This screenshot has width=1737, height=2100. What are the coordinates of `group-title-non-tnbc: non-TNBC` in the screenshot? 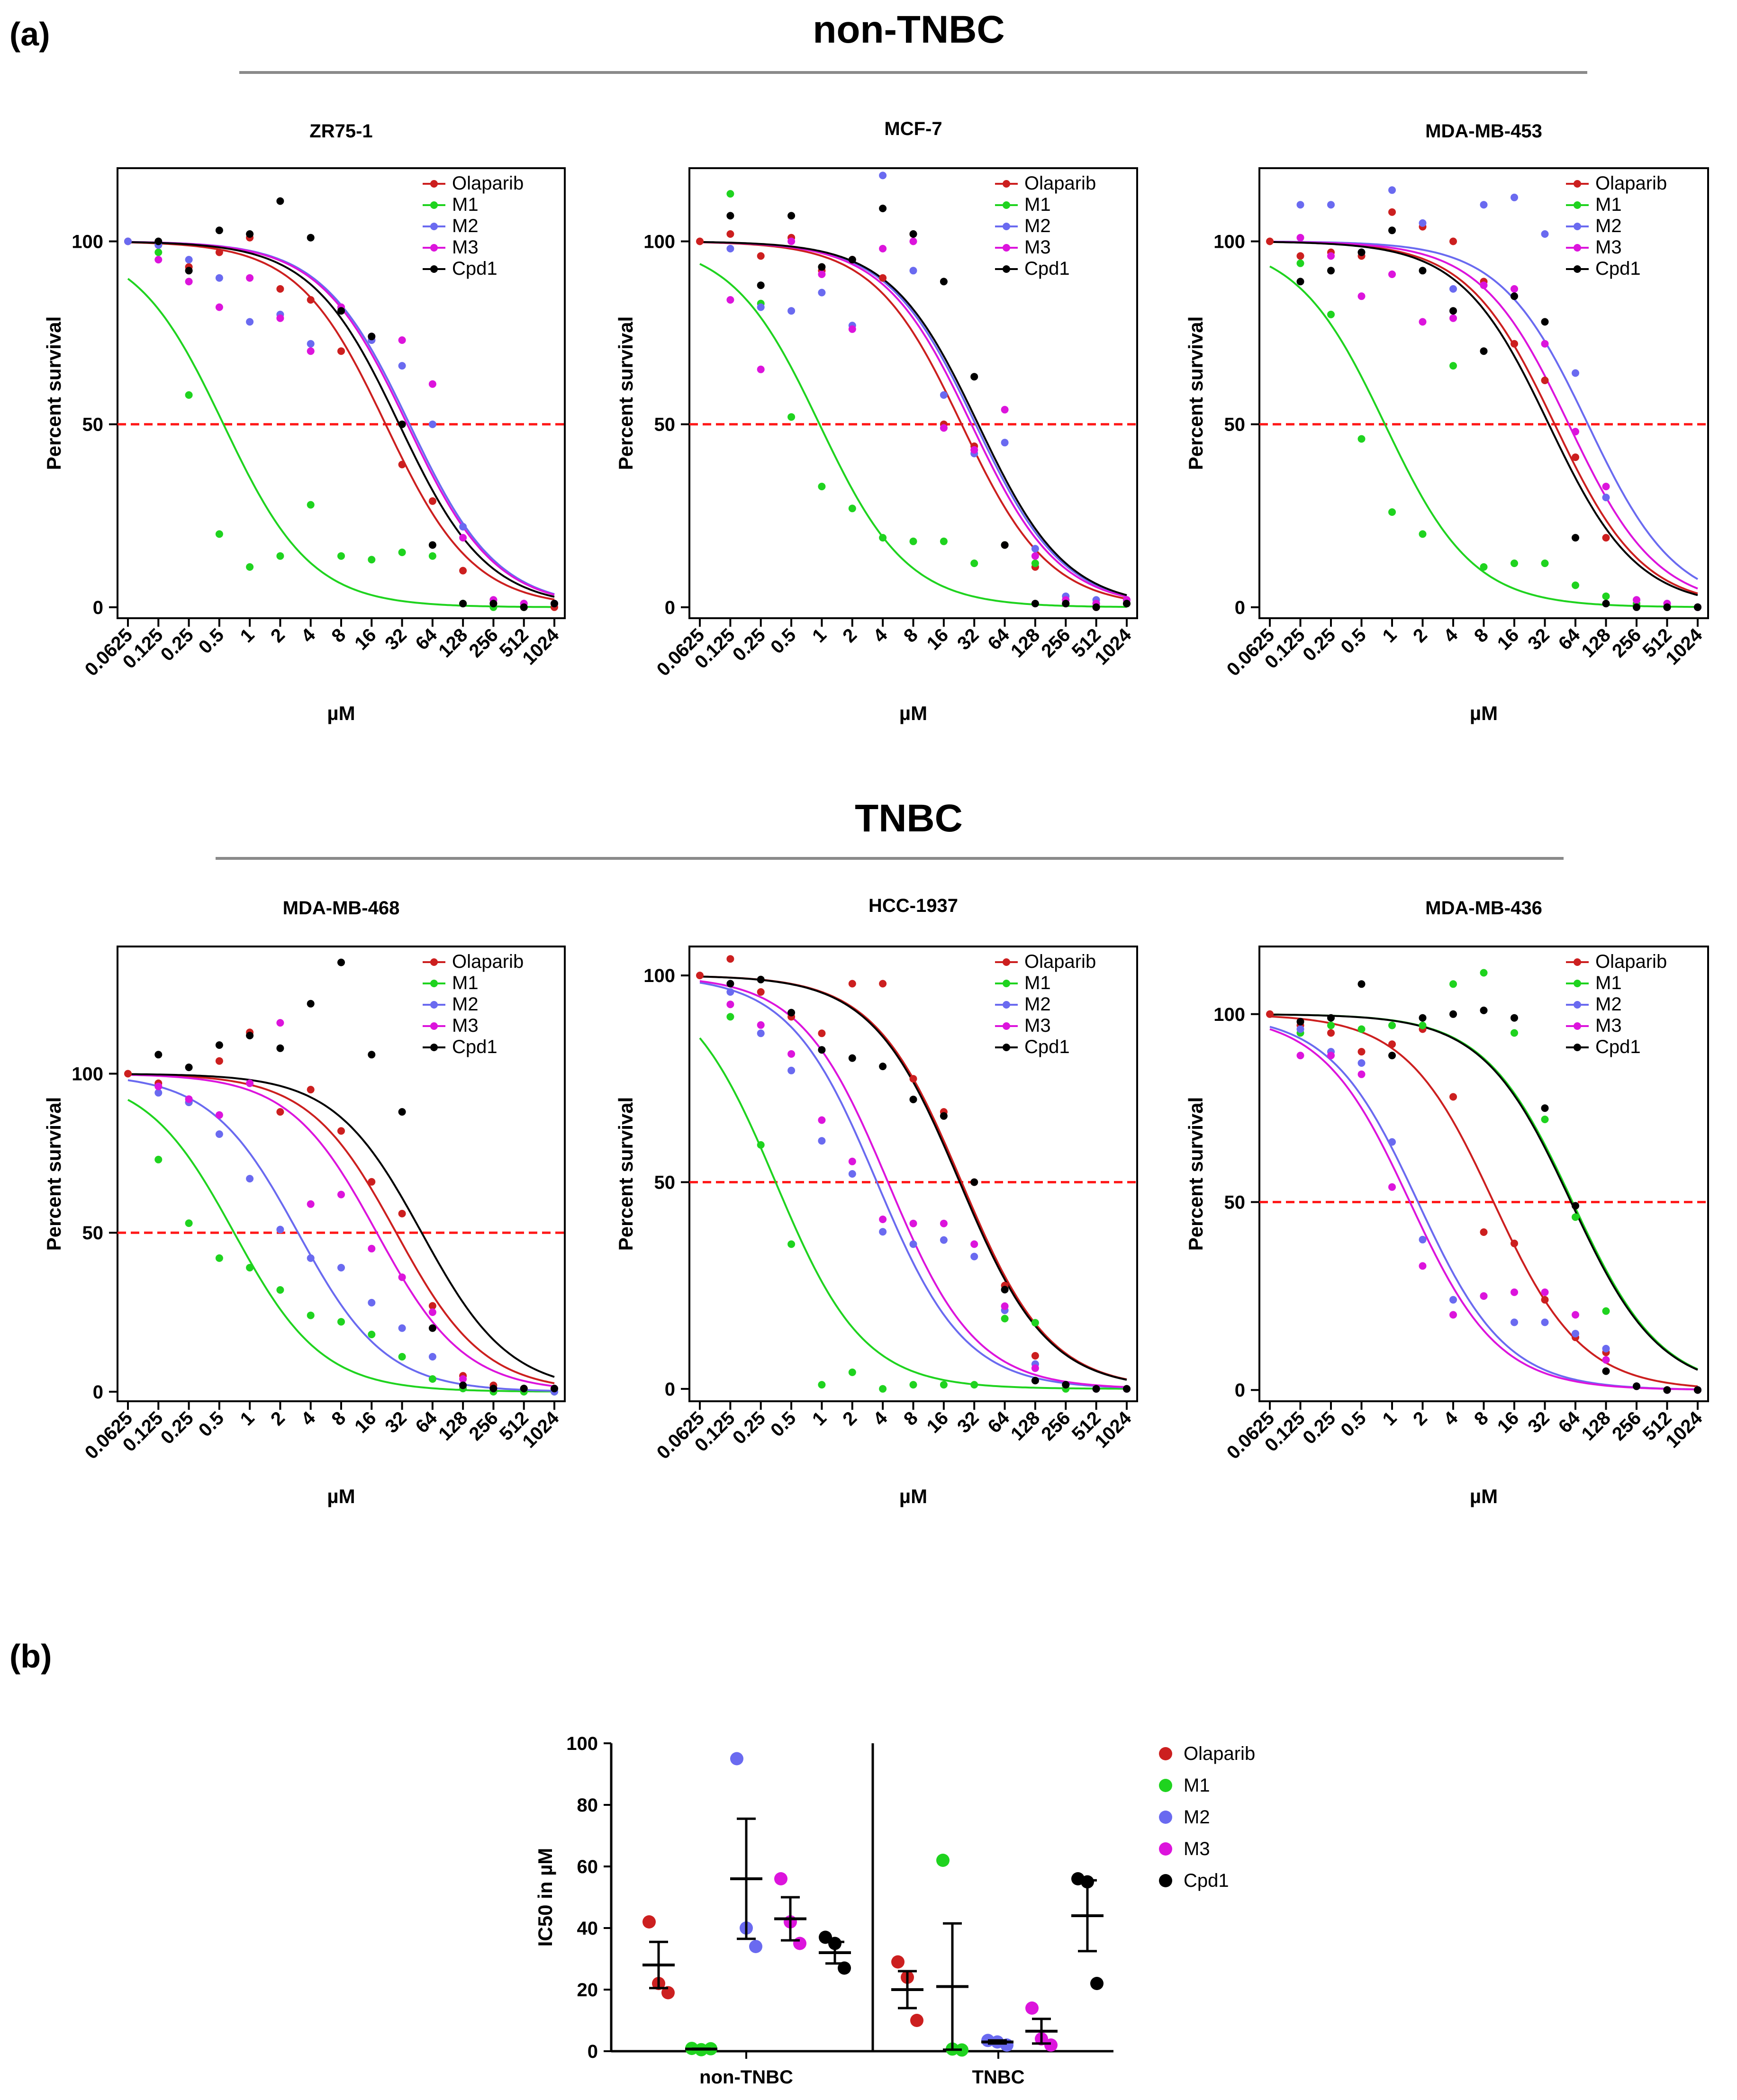 It's located at (908, 29).